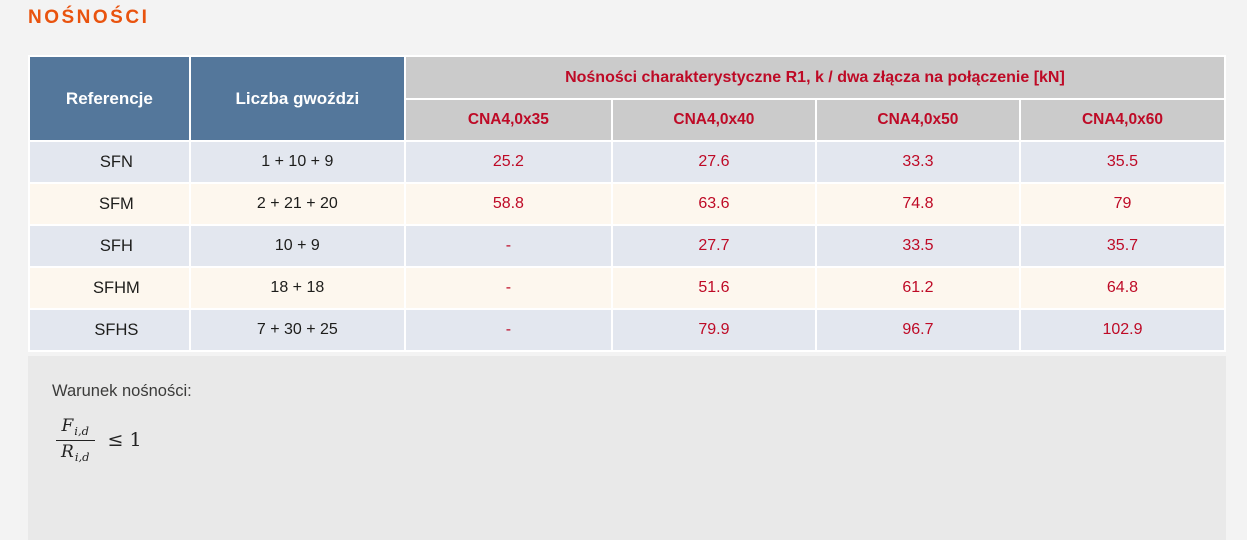 The width and height of the screenshot is (1247, 540). Describe the element at coordinates (917, 162) in the screenshot. I see `row-value: 33.3` at that location.